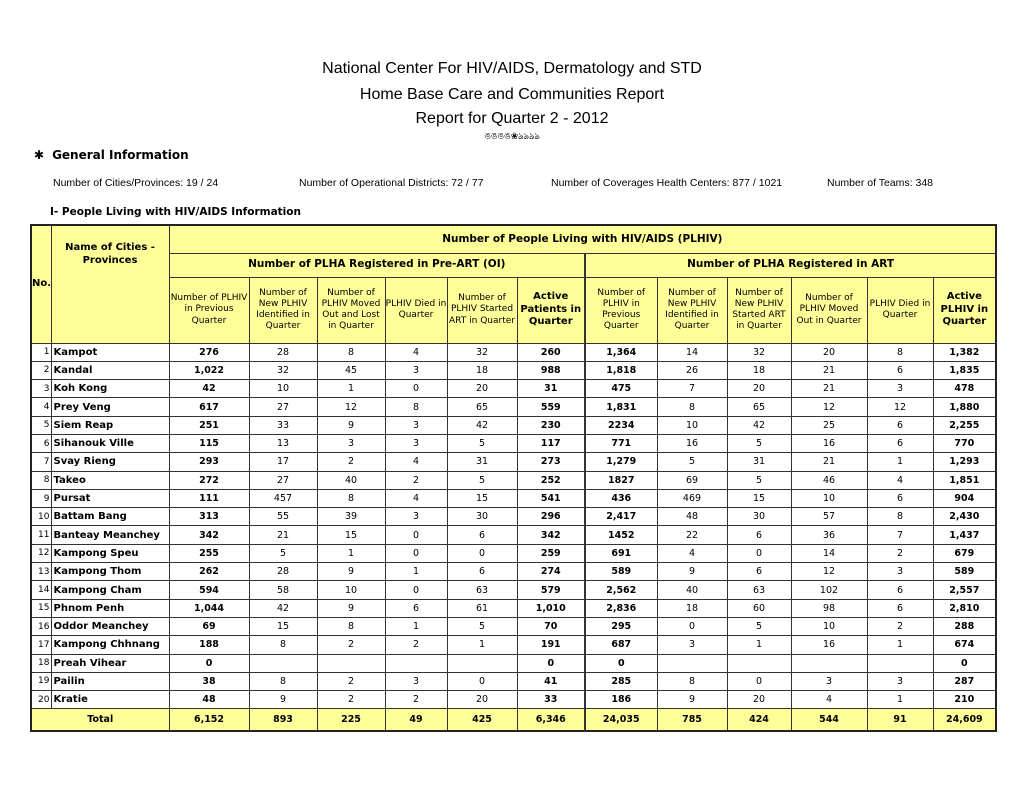  What do you see at coordinates (209, 389) in the screenshot?
I see `value-cell: 42` at bounding box center [209, 389].